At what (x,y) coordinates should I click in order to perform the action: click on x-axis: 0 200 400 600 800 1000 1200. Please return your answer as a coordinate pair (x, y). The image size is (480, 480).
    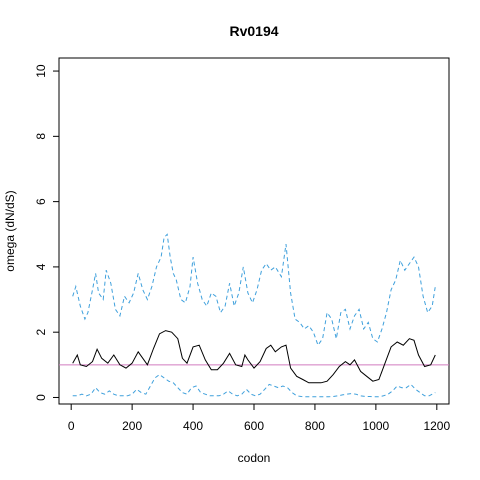
    Looking at the image, I should click on (259, 418).